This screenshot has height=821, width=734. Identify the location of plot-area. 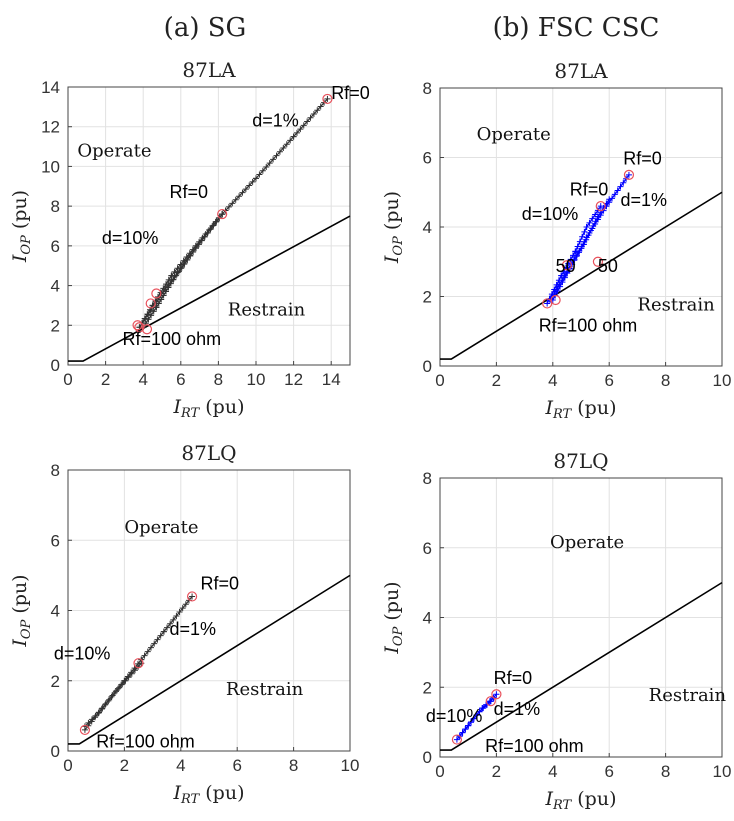
(209, 226).